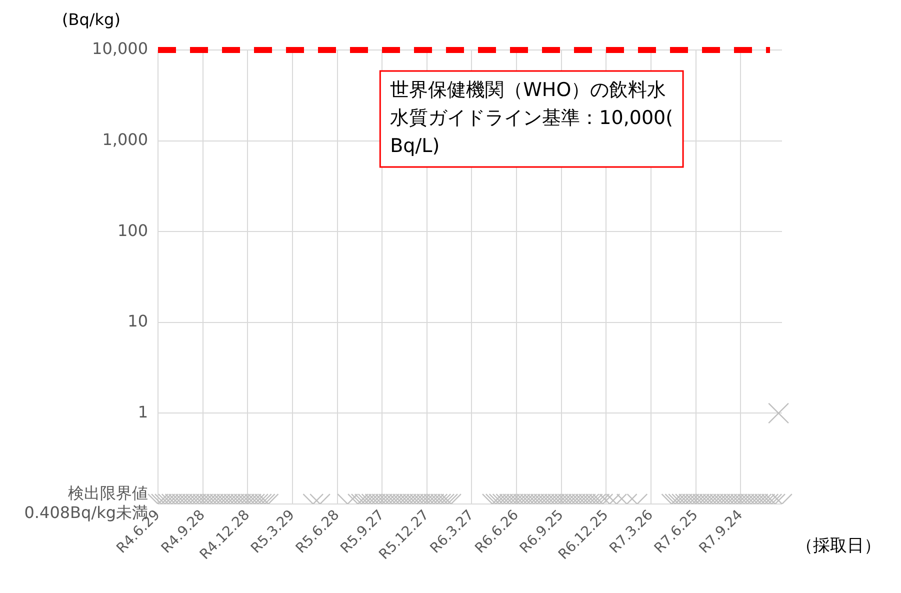 This screenshot has width=901, height=593. I want to click on y-tick-label: 1, so click(143, 412).